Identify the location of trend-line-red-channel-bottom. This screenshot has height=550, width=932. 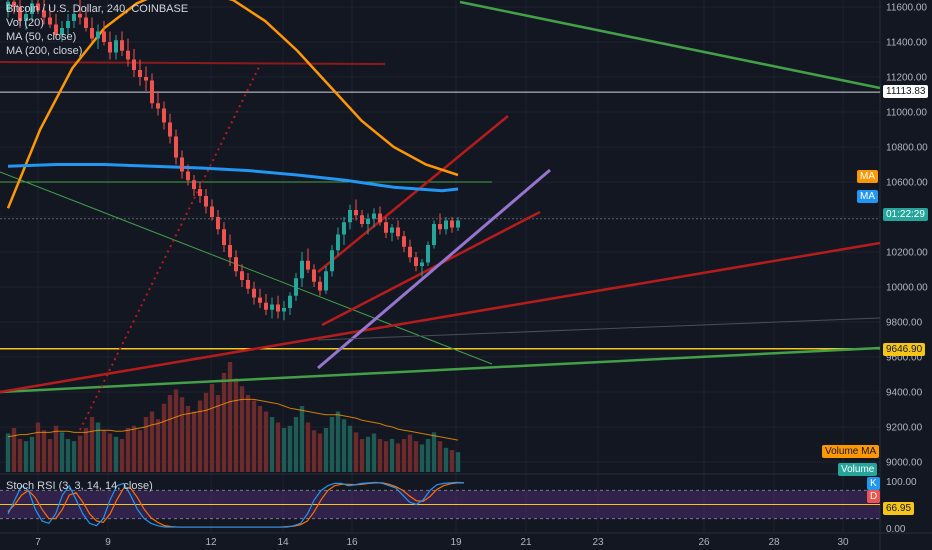
(431, 268).